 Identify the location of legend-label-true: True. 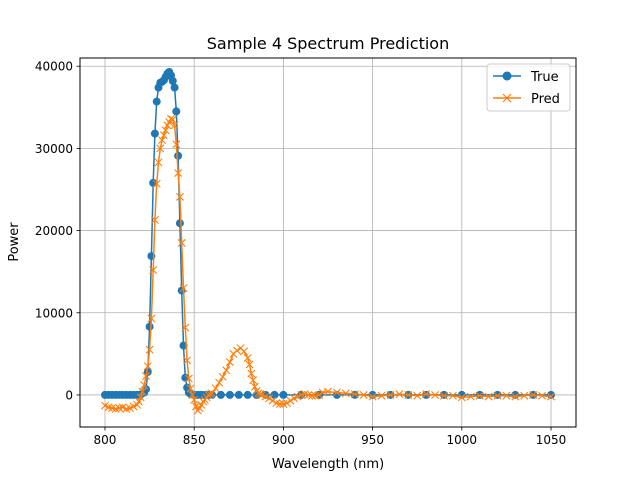
(544, 77).